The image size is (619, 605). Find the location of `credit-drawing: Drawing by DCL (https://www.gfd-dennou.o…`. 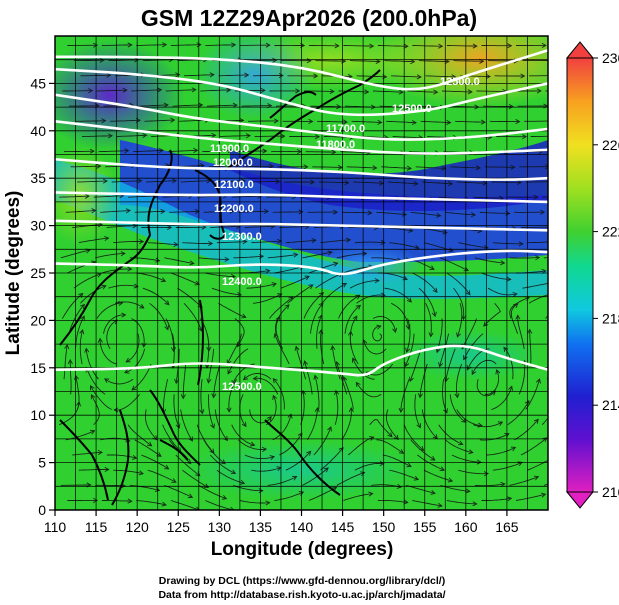

credit-drawing: Drawing by DCL (https://www.gfd-dennou.o… is located at coordinates (302, 581).